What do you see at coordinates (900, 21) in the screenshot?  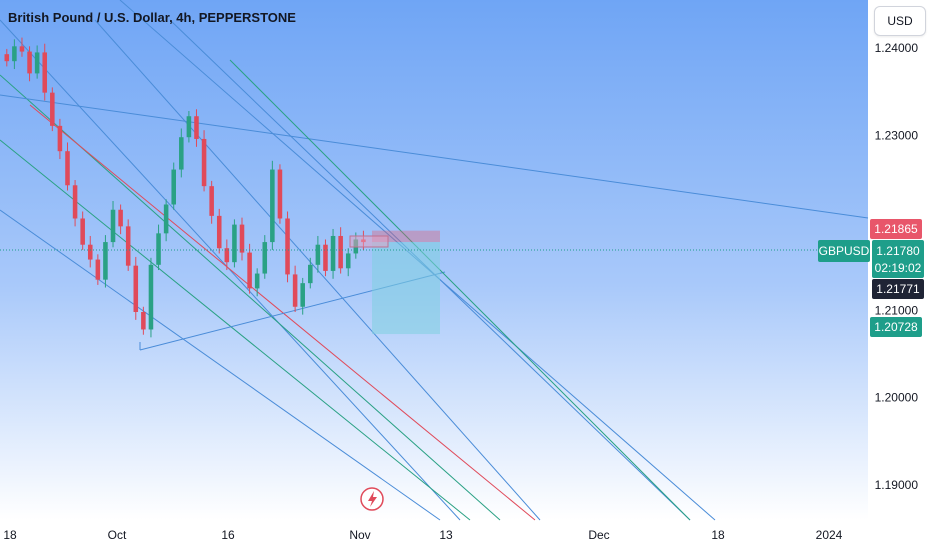 I see `currency-button: USD` at bounding box center [900, 21].